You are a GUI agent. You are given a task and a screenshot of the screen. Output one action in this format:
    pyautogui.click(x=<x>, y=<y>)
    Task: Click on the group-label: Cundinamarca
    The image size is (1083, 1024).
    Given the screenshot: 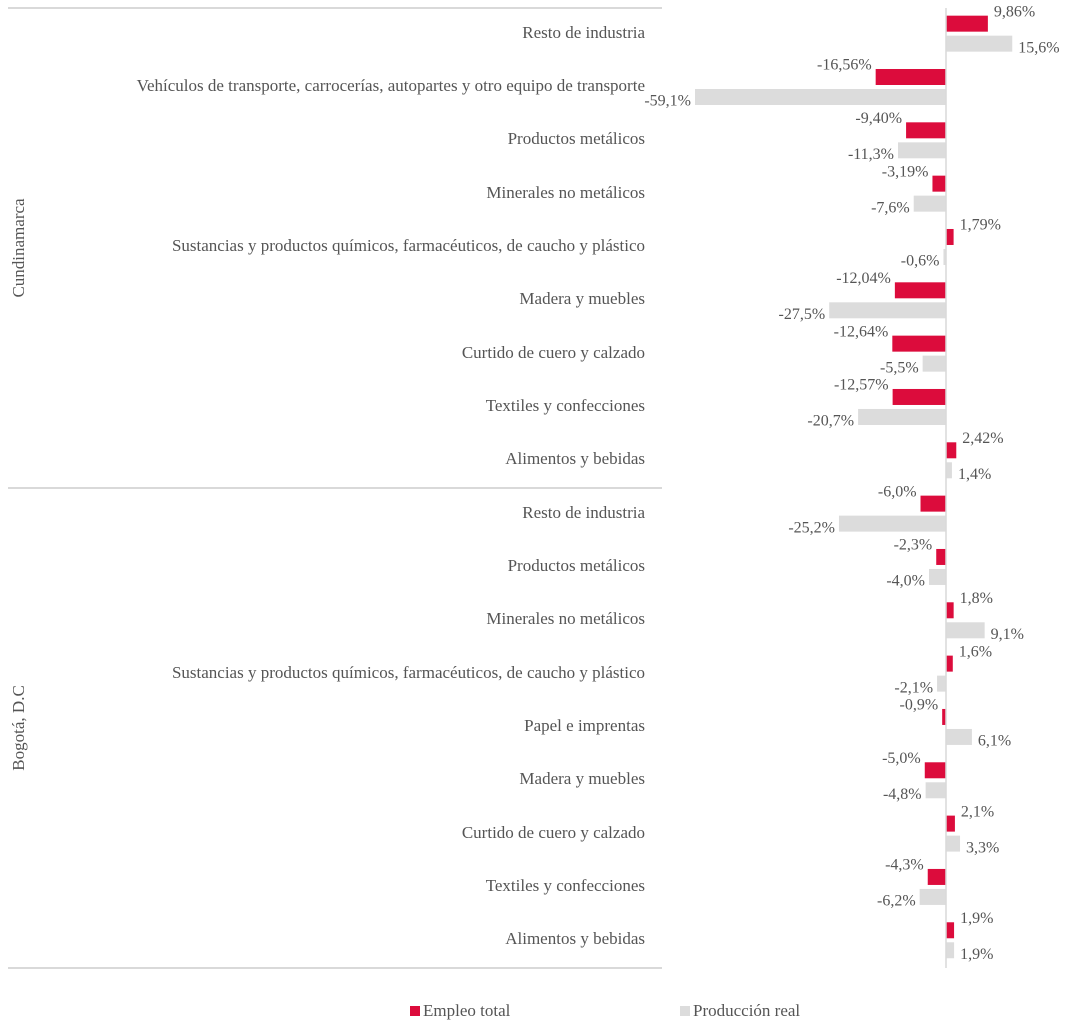 What is the action you would take?
    pyautogui.click(x=18, y=248)
    